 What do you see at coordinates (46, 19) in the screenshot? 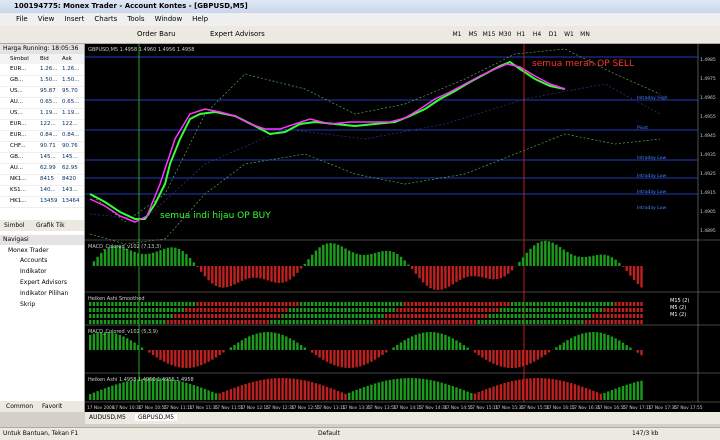
I see `menu-item: View` at bounding box center [46, 19].